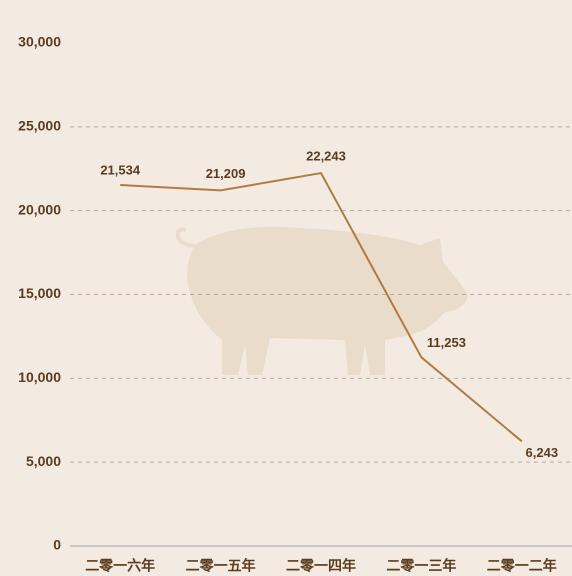  What do you see at coordinates (39, 293) in the screenshot?
I see `y-tick-label: 15,000` at bounding box center [39, 293].